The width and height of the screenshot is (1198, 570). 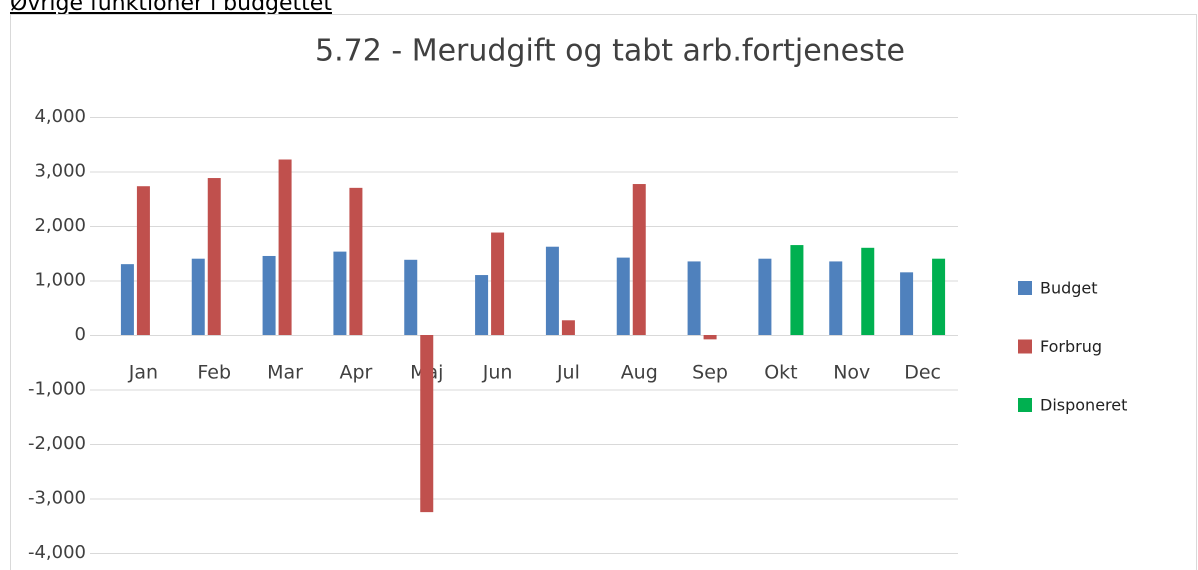 I want to click on y-tick-label: 3,000, so click(x=60, y=171).